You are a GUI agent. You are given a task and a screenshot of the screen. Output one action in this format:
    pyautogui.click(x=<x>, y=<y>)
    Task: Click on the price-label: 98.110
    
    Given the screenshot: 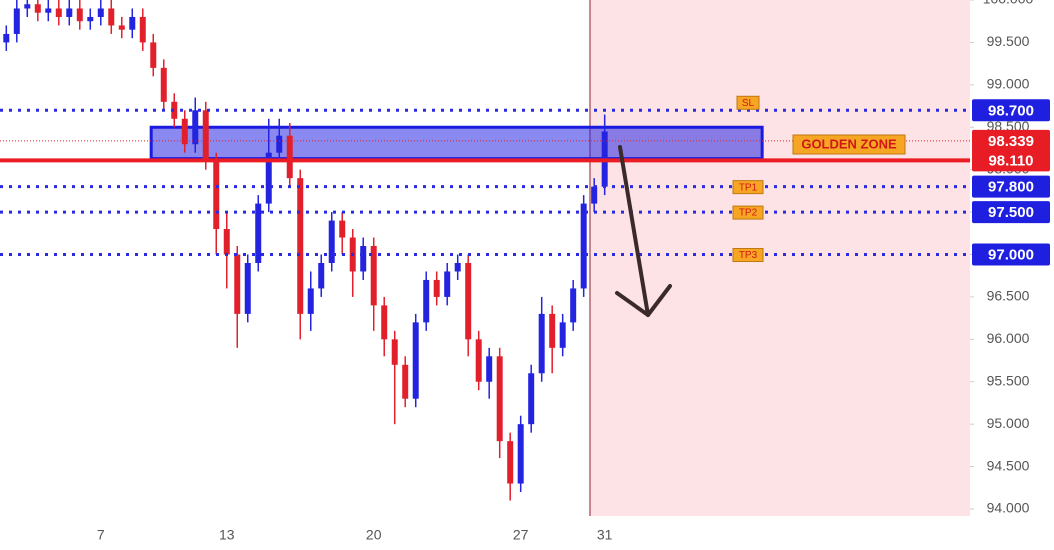 What is the action you would take?
    pyautogui.click(x=1010, y=160)
    